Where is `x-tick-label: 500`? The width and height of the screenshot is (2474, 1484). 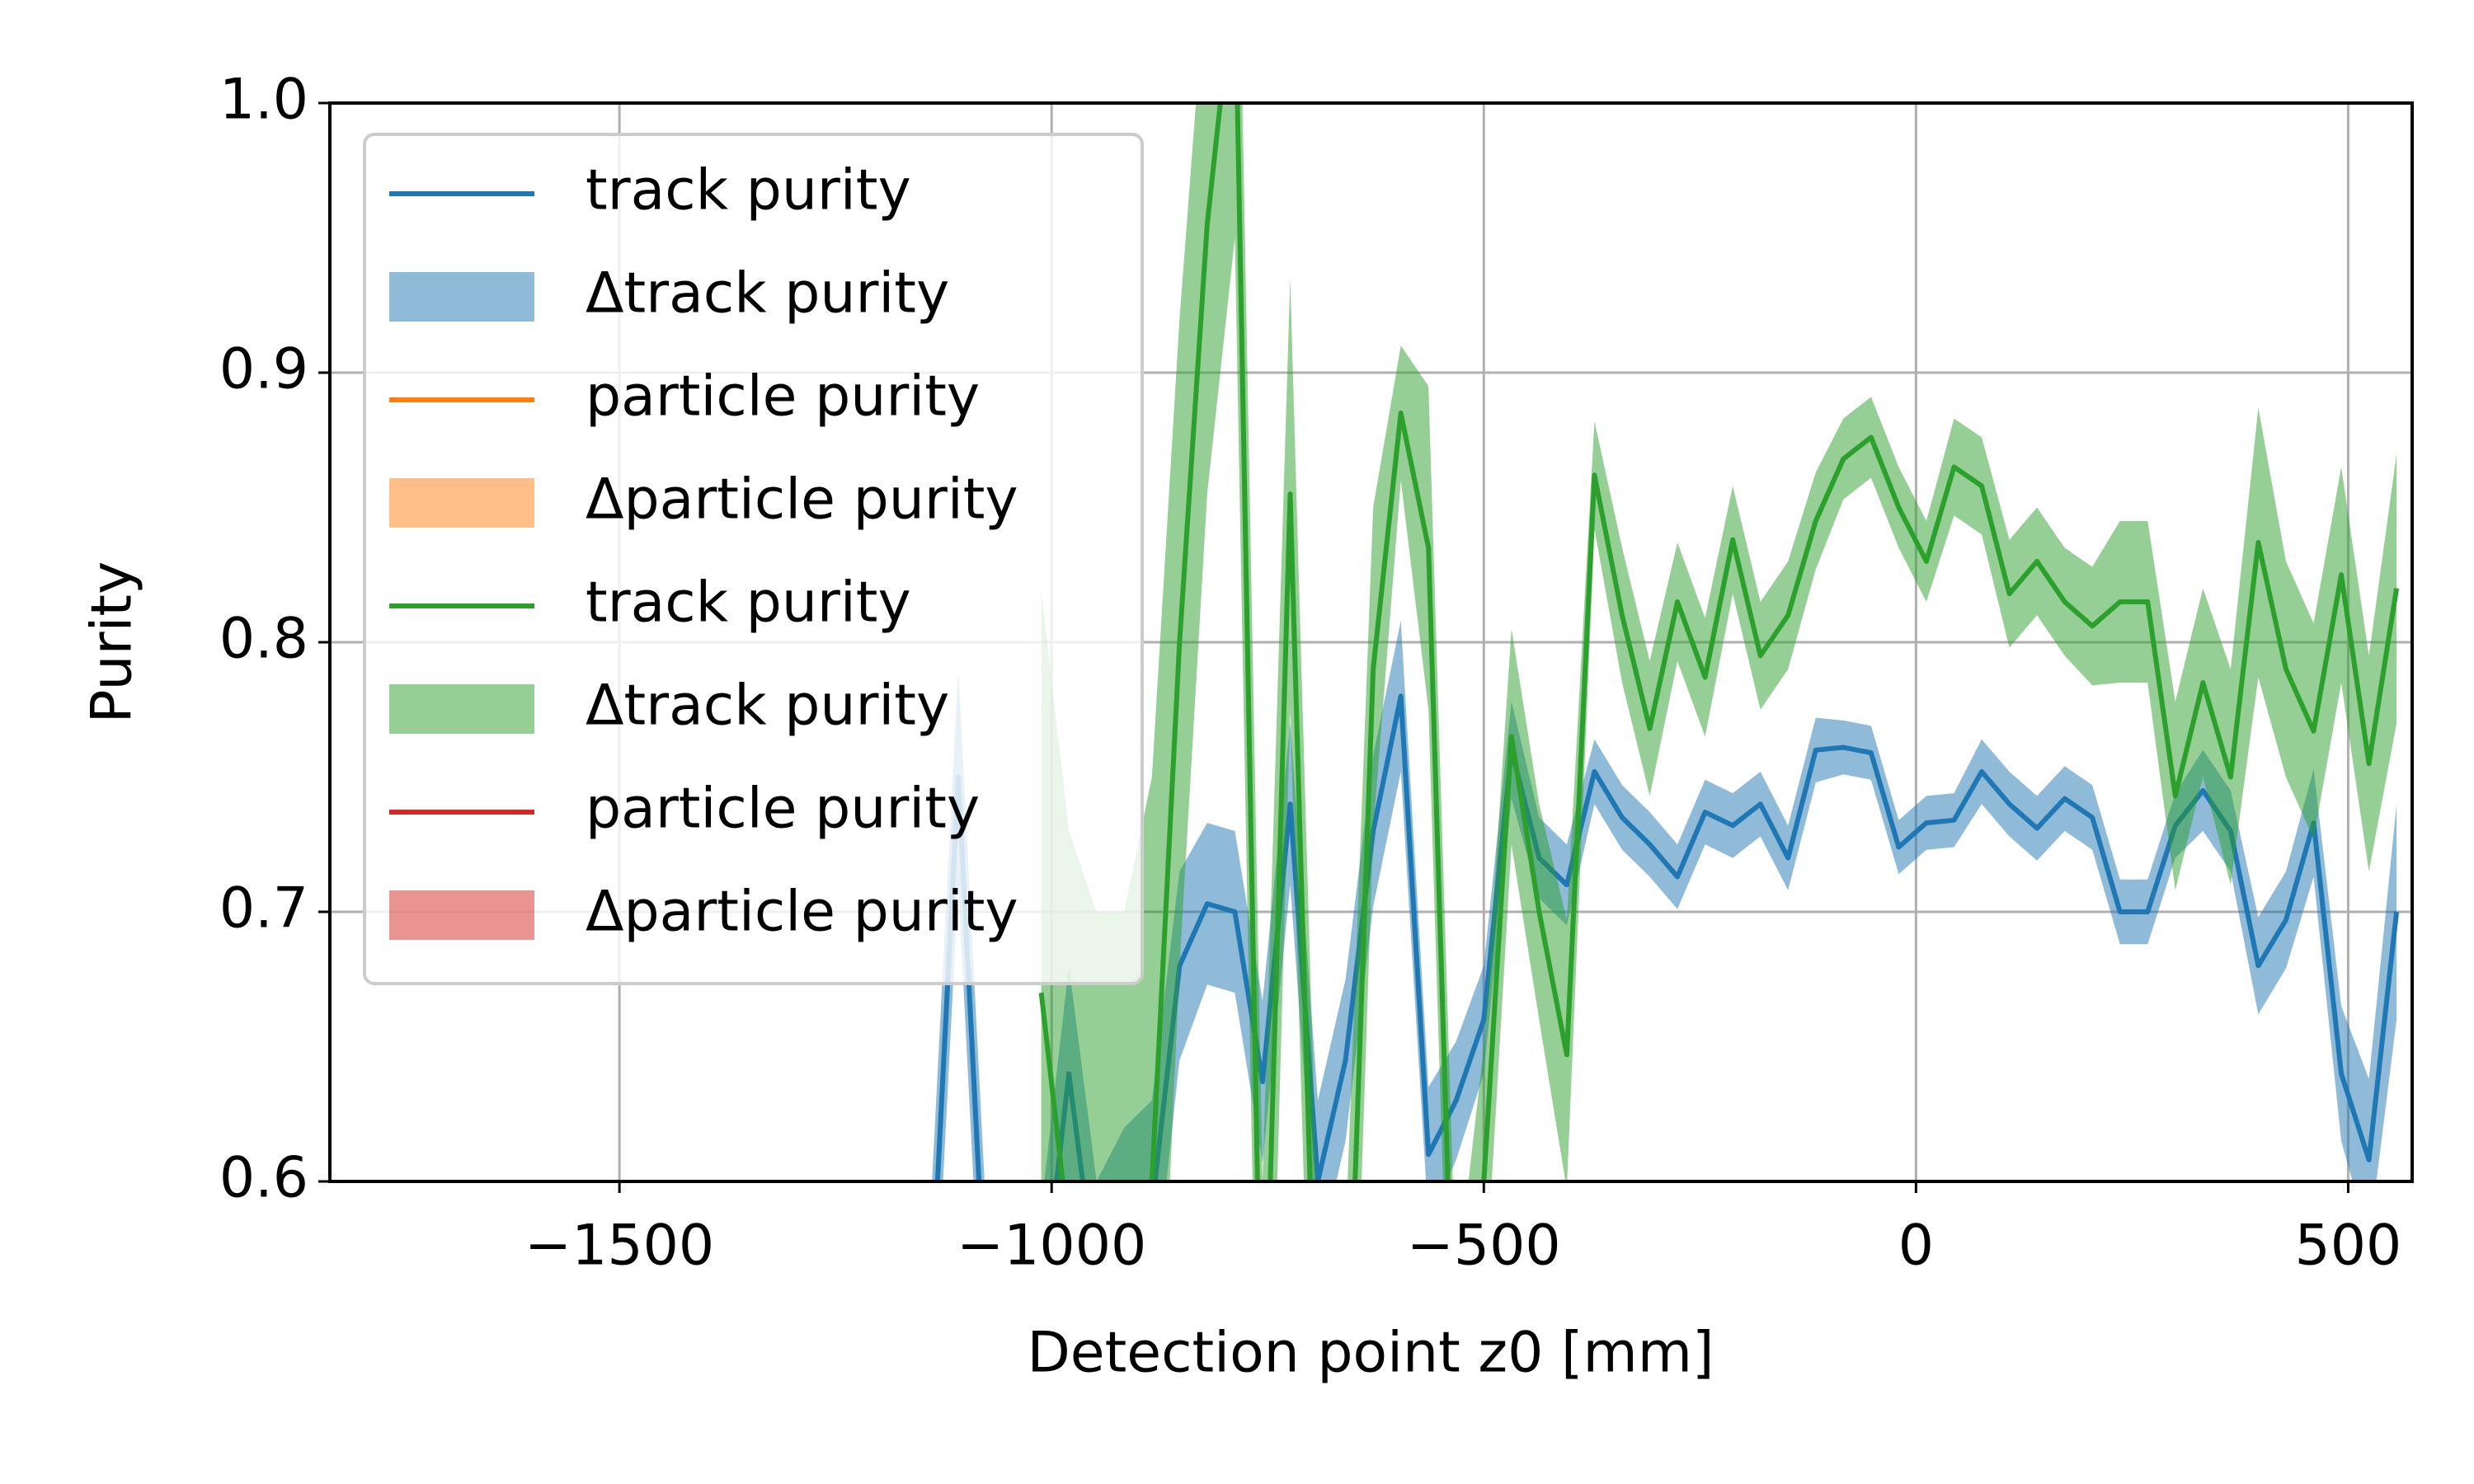 x-tick-label: 500 is located at coordinates (2348, 1246).